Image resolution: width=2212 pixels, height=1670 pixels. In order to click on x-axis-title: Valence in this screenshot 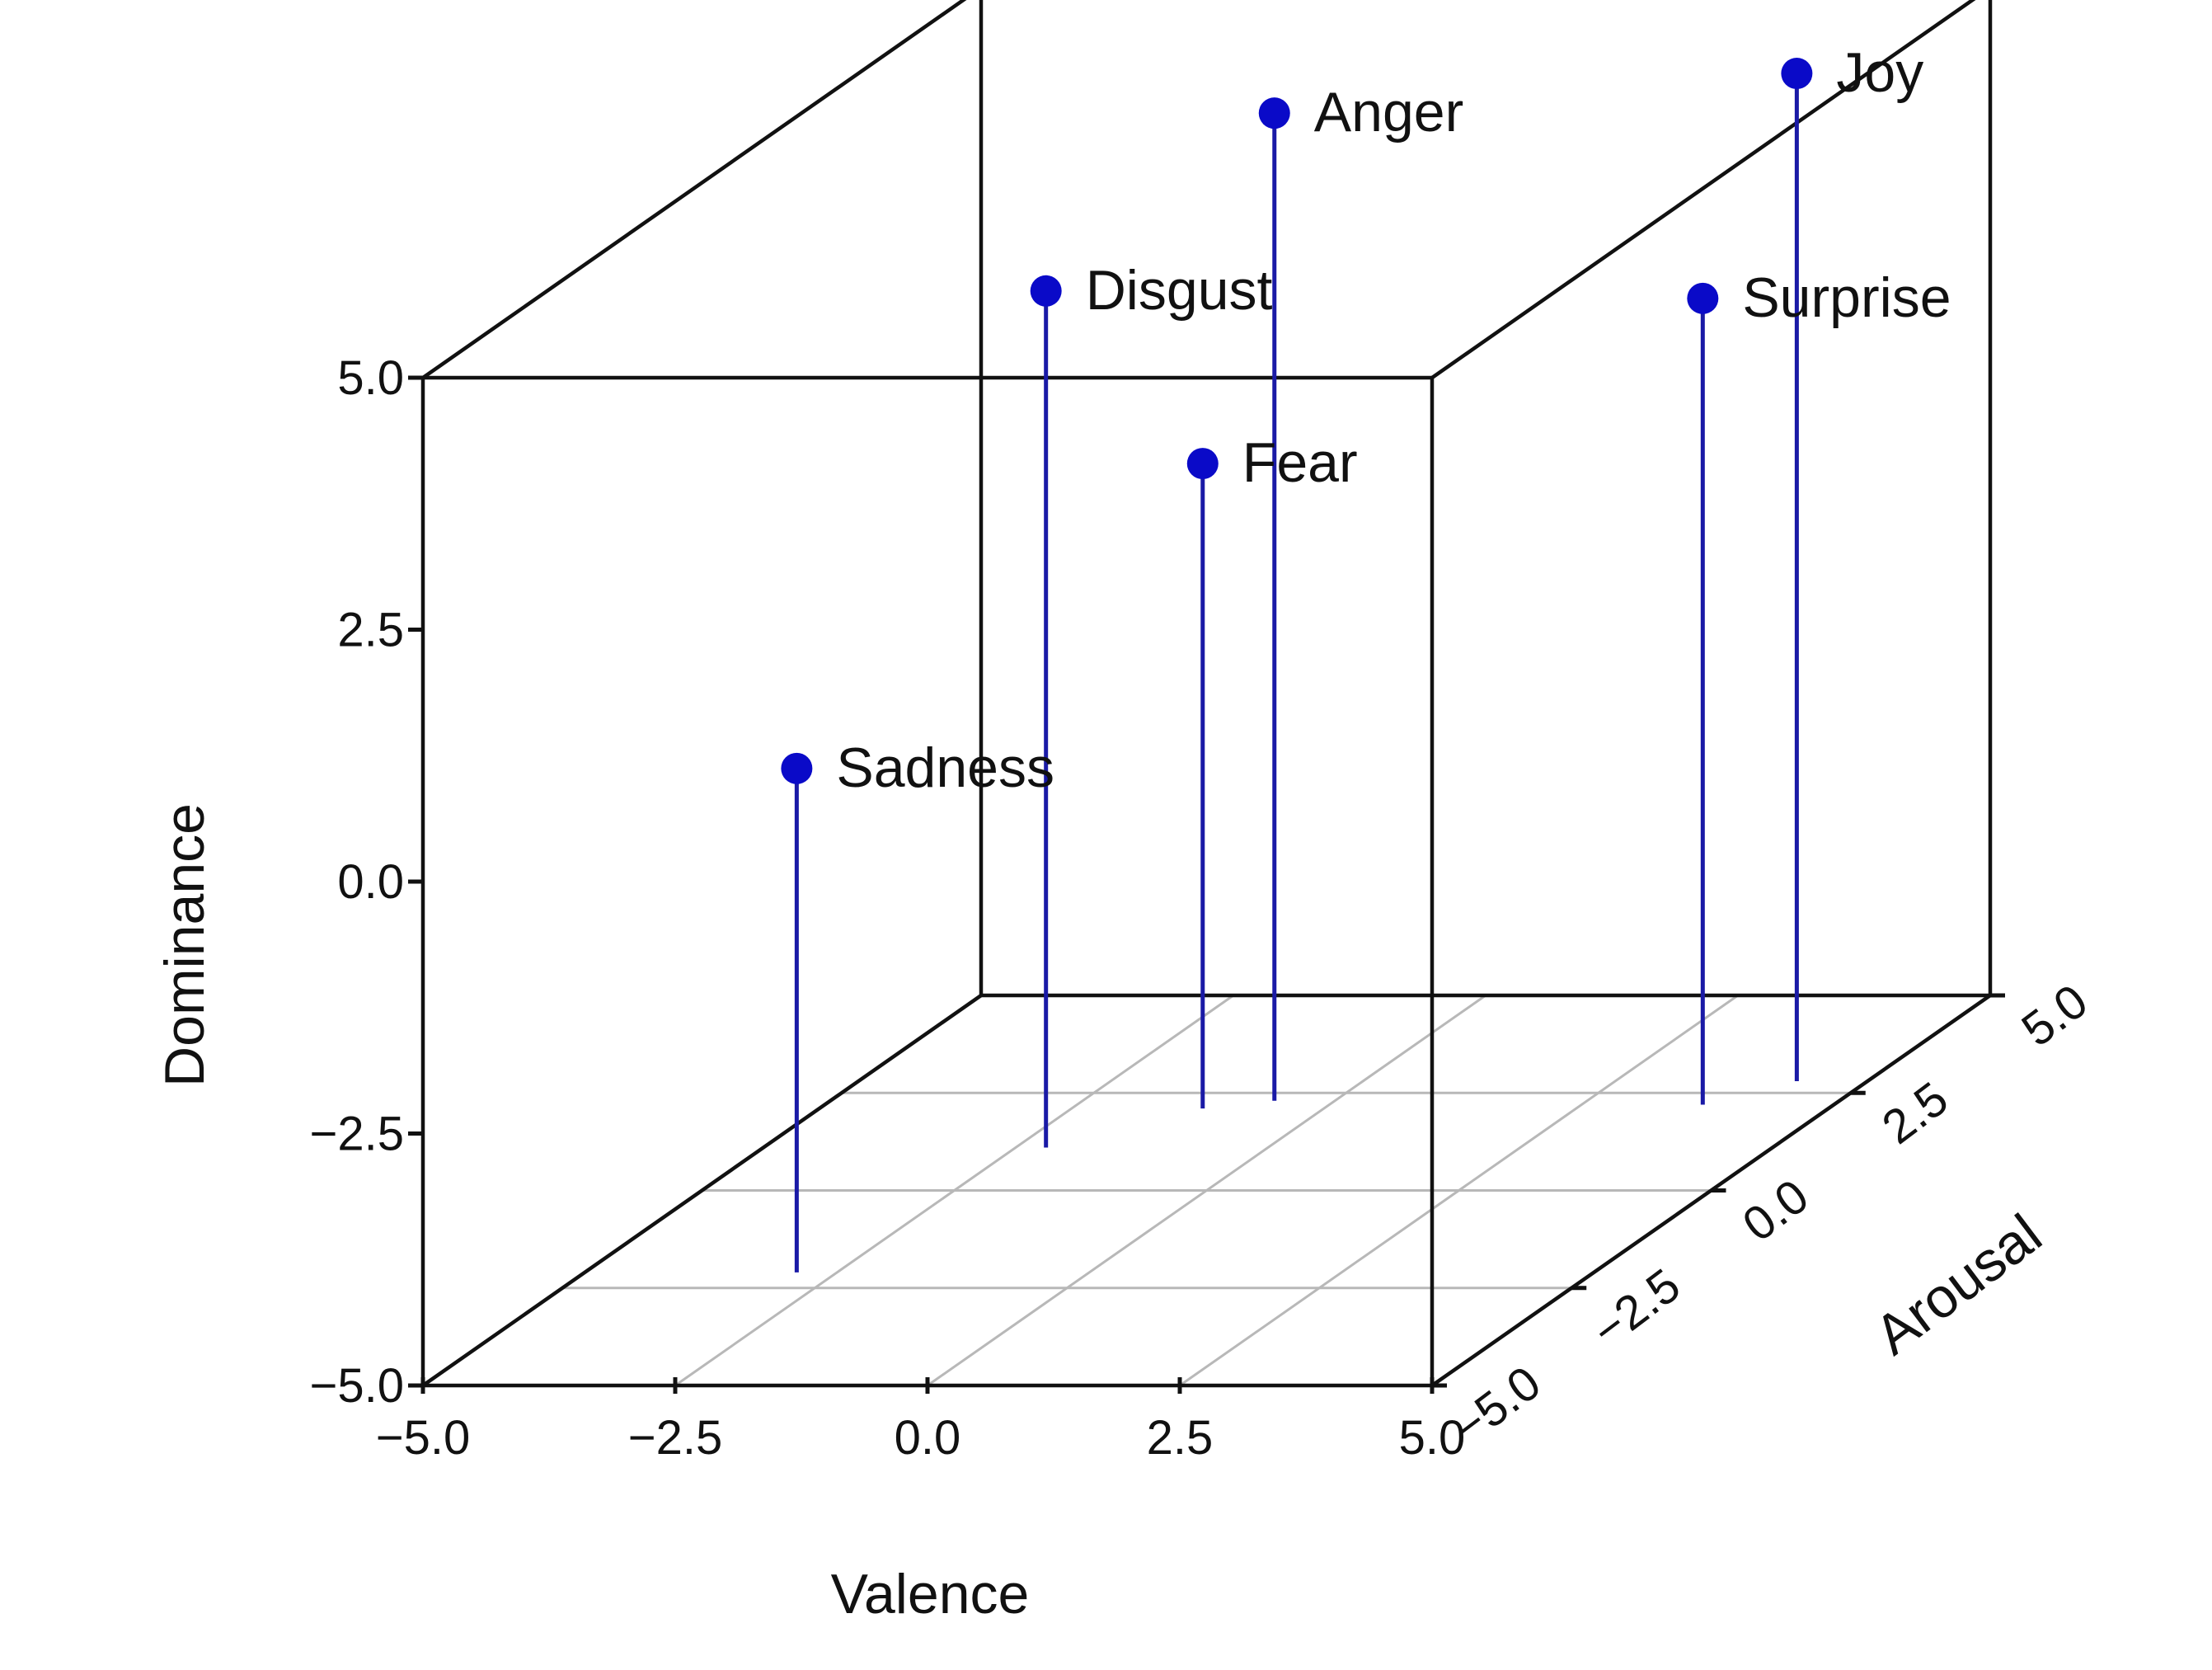, I will do `click(930, 1594)`.